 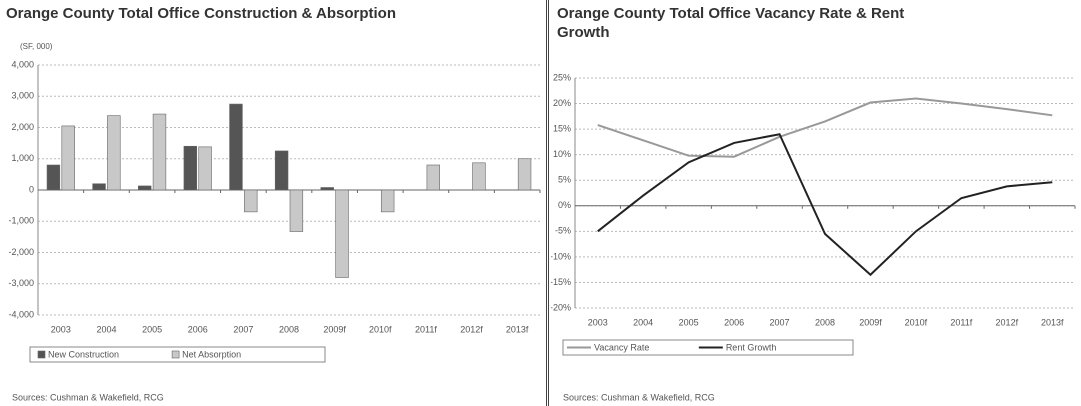 I want to click on y-tick-label: 10%, so click(x=562, y=154).